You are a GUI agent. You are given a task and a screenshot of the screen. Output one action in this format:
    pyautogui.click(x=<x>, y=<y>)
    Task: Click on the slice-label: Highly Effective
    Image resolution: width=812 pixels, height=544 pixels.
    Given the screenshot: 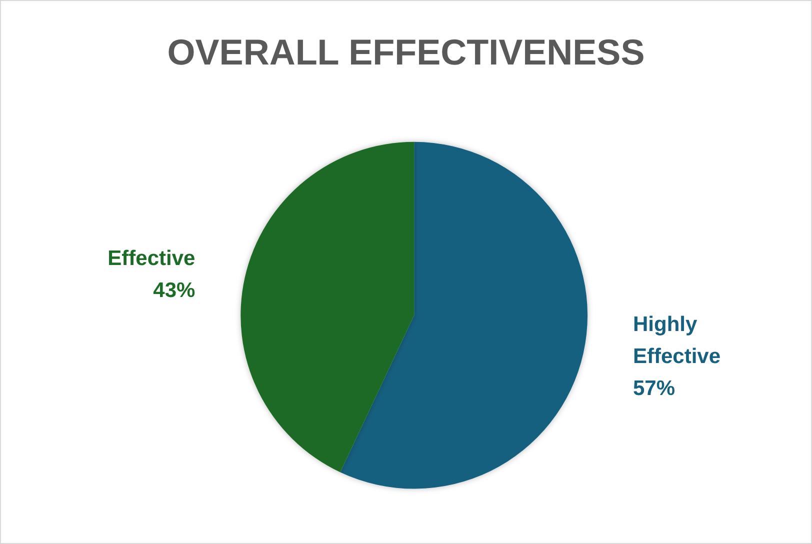 What is the action you would take?
    pyautogui.click(x=677, y=340)
    